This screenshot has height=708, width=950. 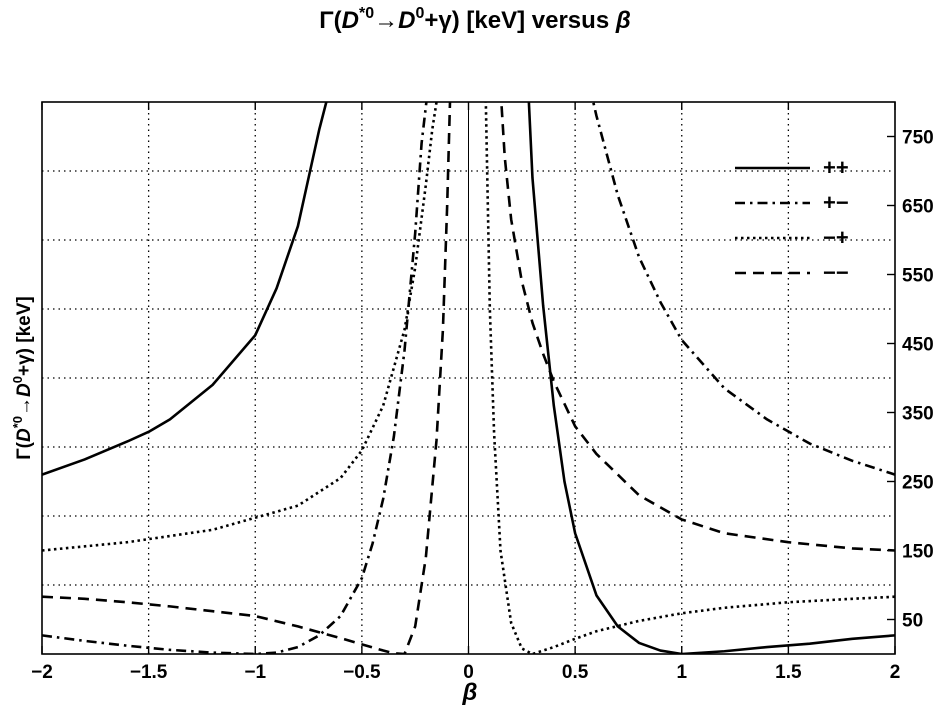 What do you see at coordinates (918, 345) in the screenshot?
I see `y-tick-label-4: 450` at bounding box center [918, 345].